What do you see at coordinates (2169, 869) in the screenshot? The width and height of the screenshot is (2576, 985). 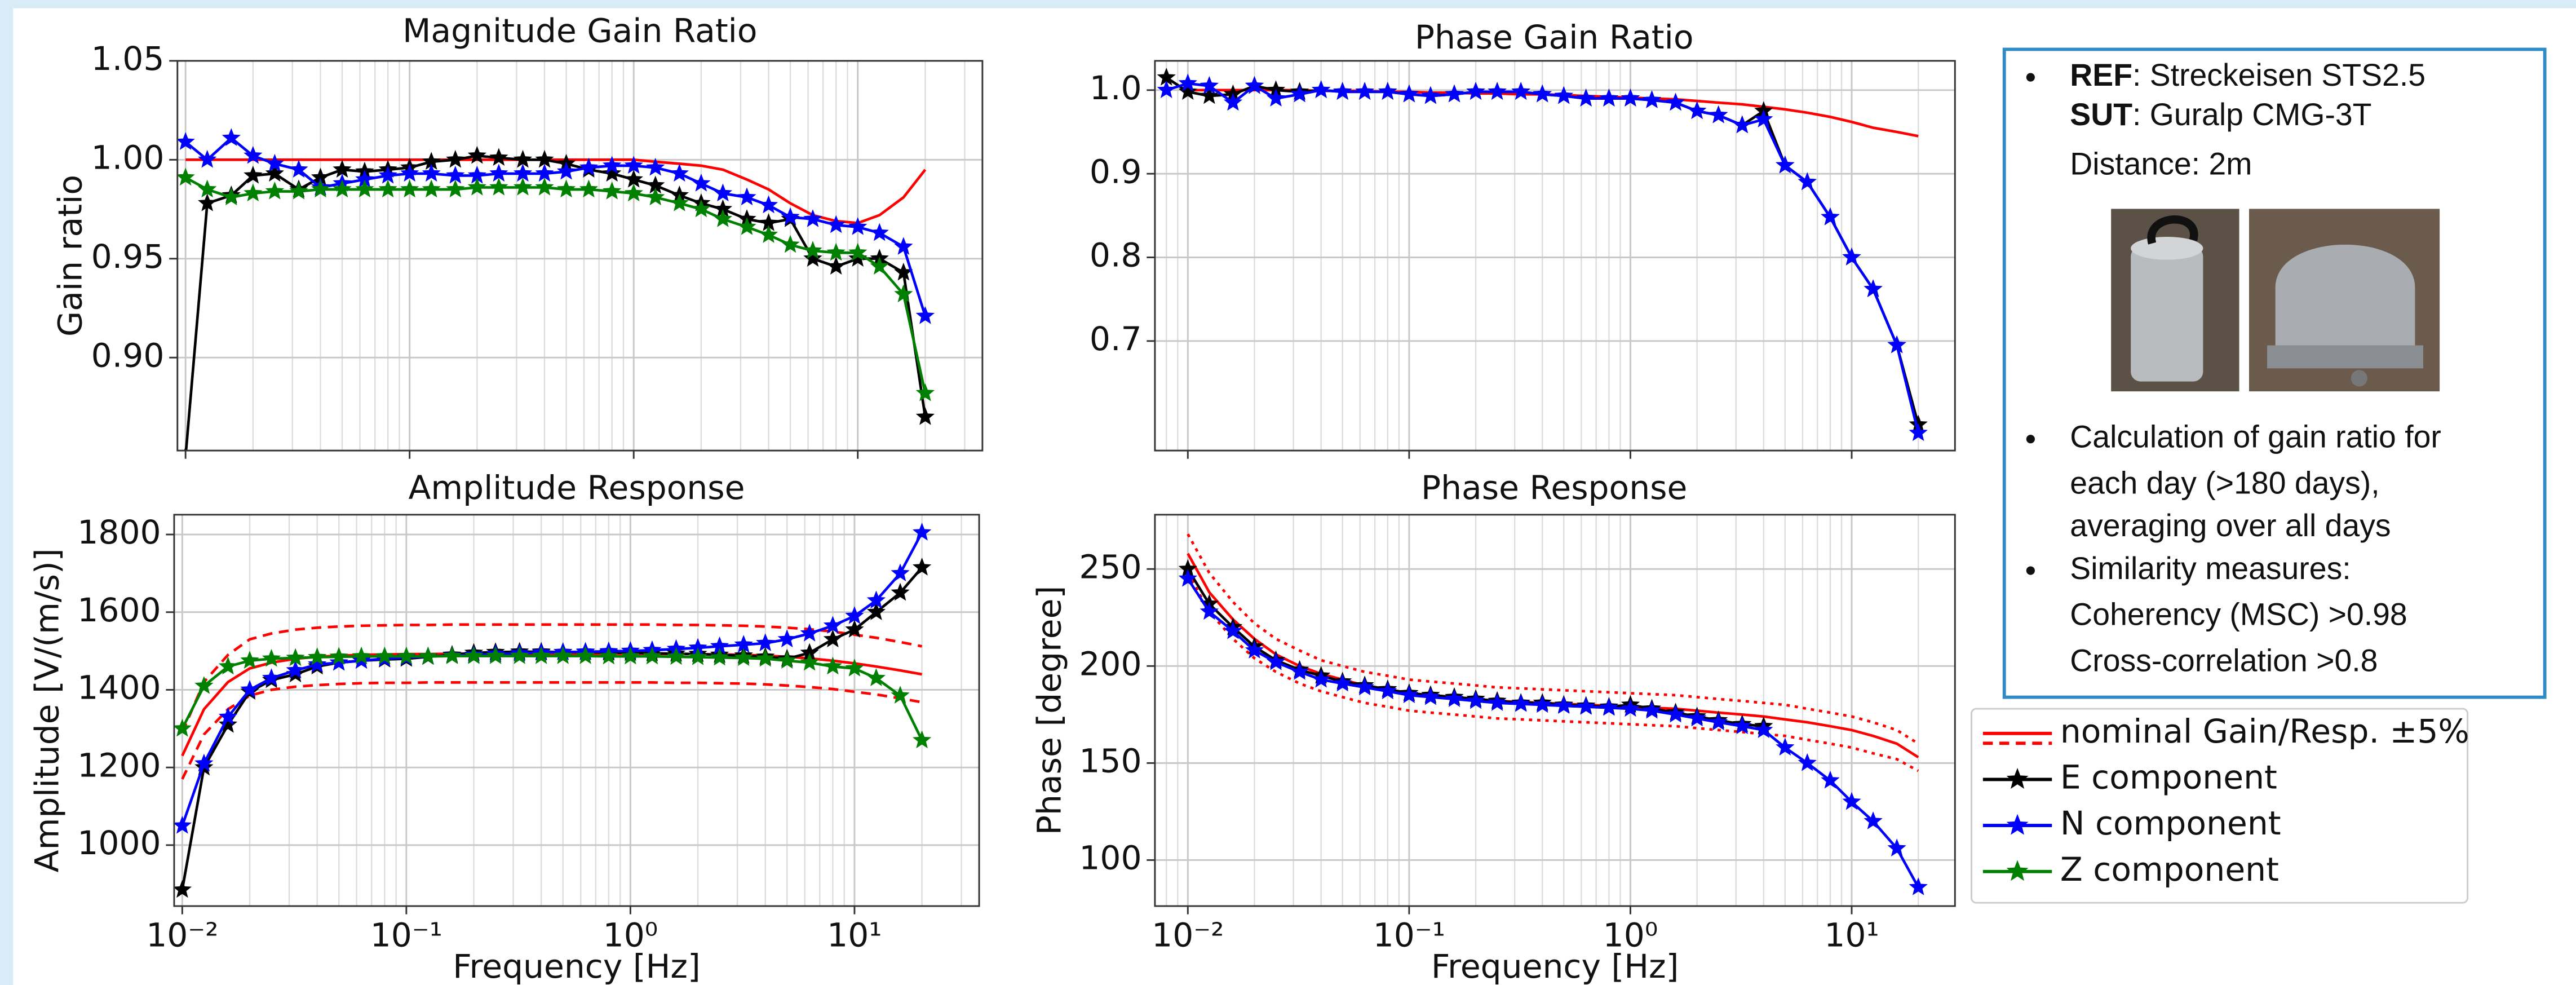 I see `legend-label: Z component` at bounding box center [2169, 869].